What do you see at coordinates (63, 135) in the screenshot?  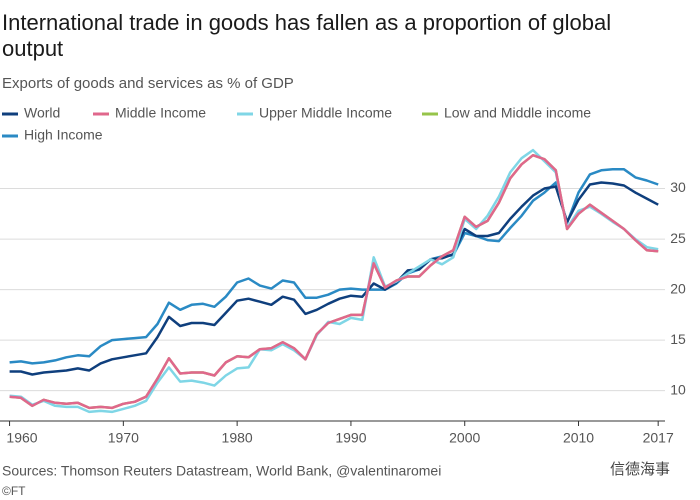 I see `legend-label: High Income` at bounding box center [63, 135].